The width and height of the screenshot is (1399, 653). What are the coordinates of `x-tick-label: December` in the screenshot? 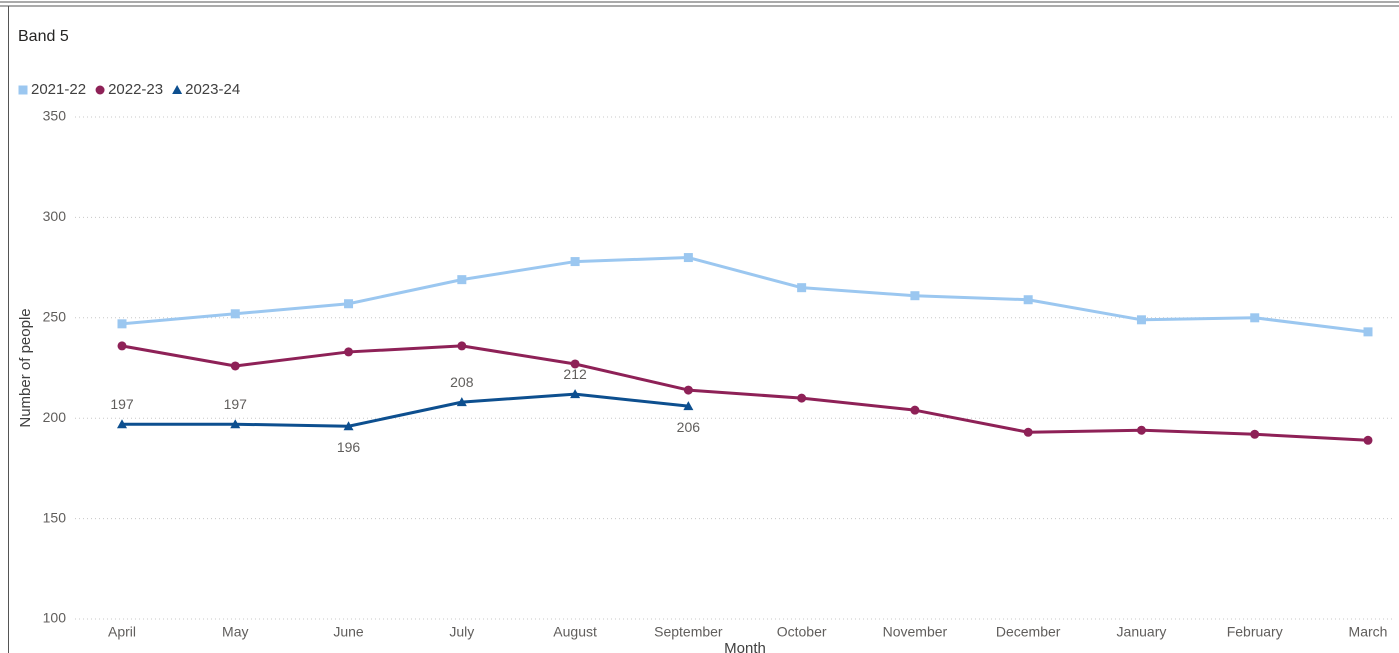 It's located at (1028, 632).